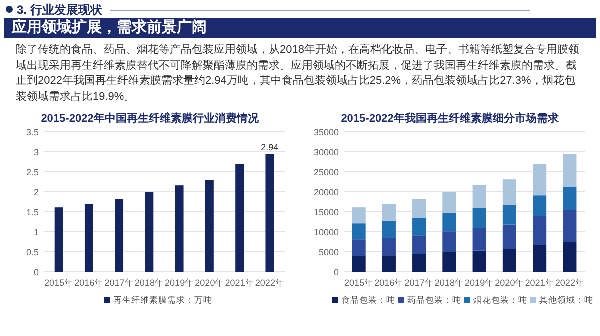 The height and width of the screenshot is (336, 600). What do you see at coordinates (270, 147) in the screenshot?
I see `data-label: 2.94` at bounding box center [270, 147].